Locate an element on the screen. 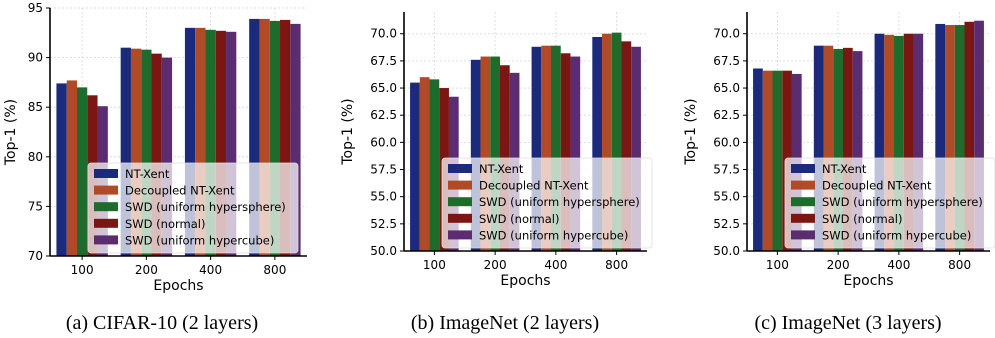  y-tick-label: 80 is located at coordinates (35, 157).